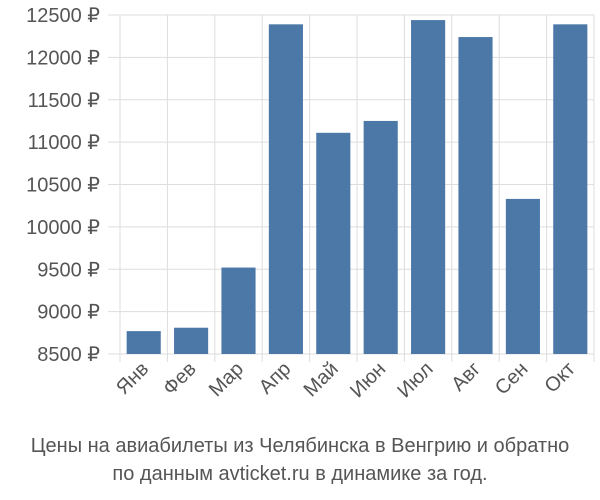 The height and width of the screenshot is (500, 600). What do you see at coordinates (368, 380) in the screenshot?
I see `x-tick-label: Июн` at bounding box center [368, 380].